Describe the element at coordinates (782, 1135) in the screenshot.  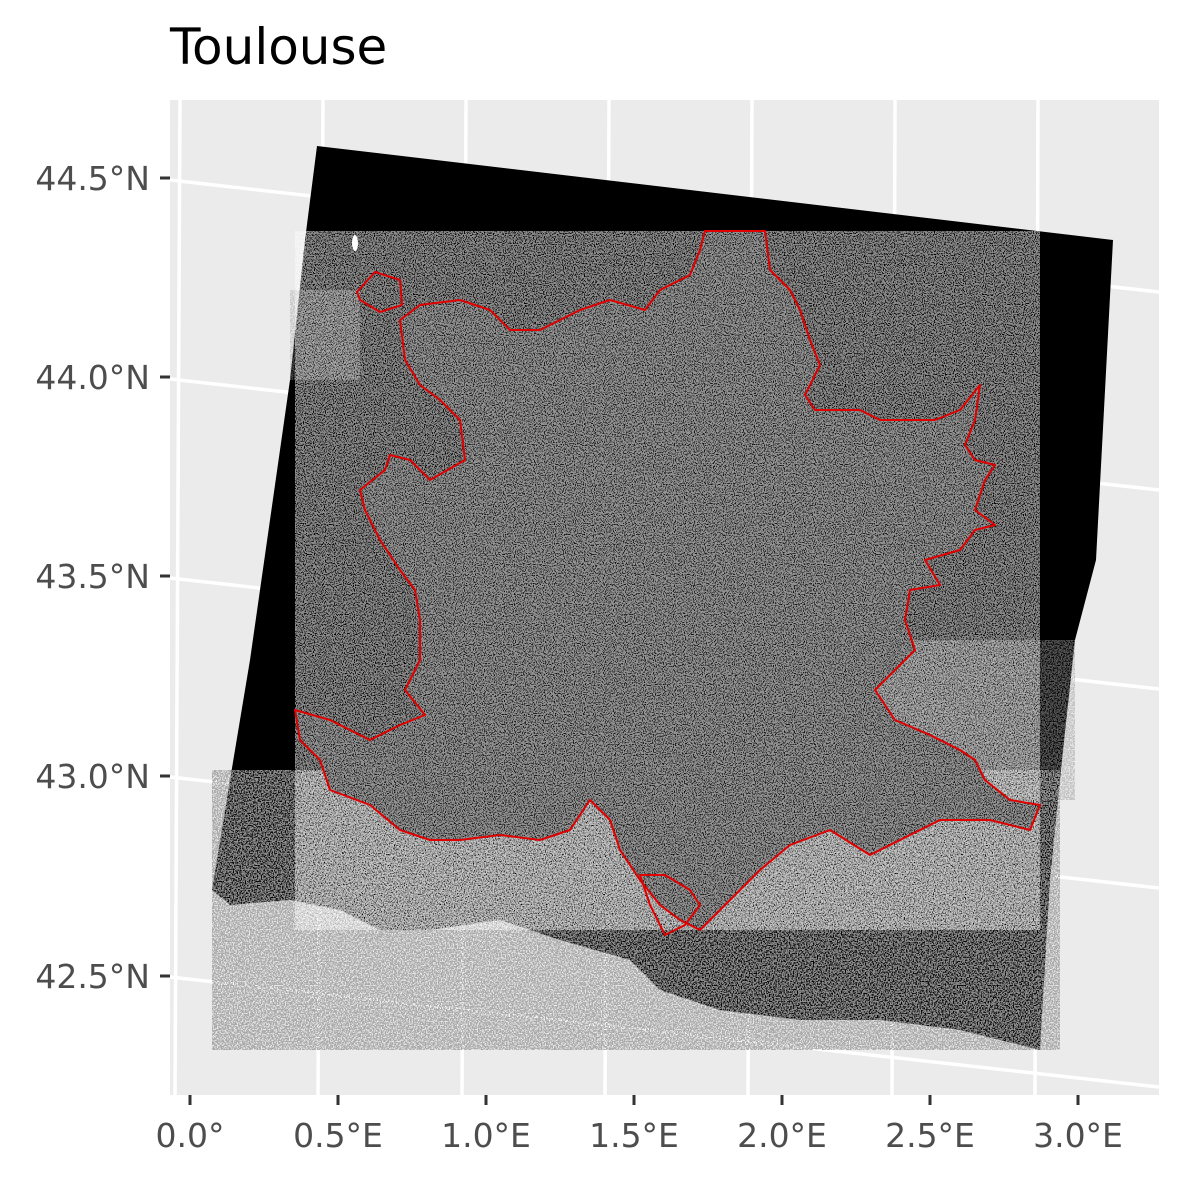
I see `x-tick-label: 2.0°E` at that location.